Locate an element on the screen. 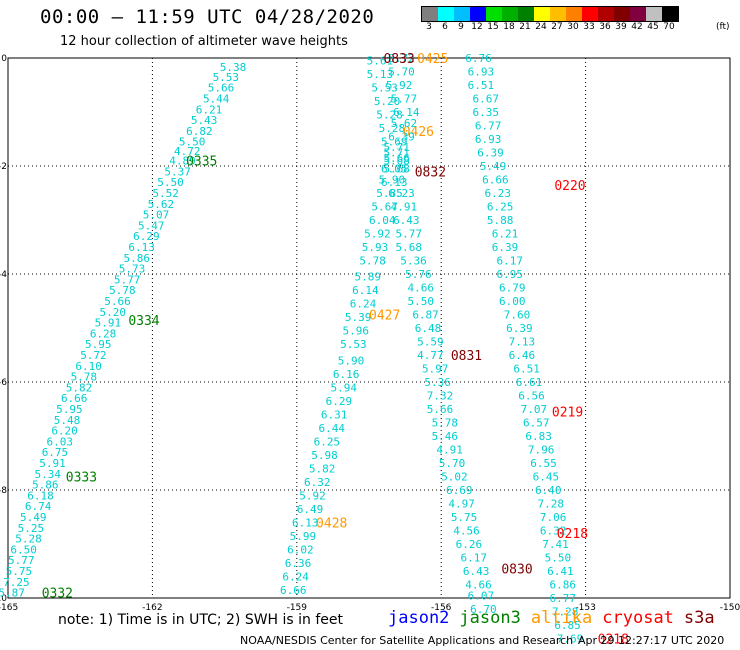 This screenshot has width=740, height=650. wave-height-value: 5.52 is located at coordinates (165, 193).